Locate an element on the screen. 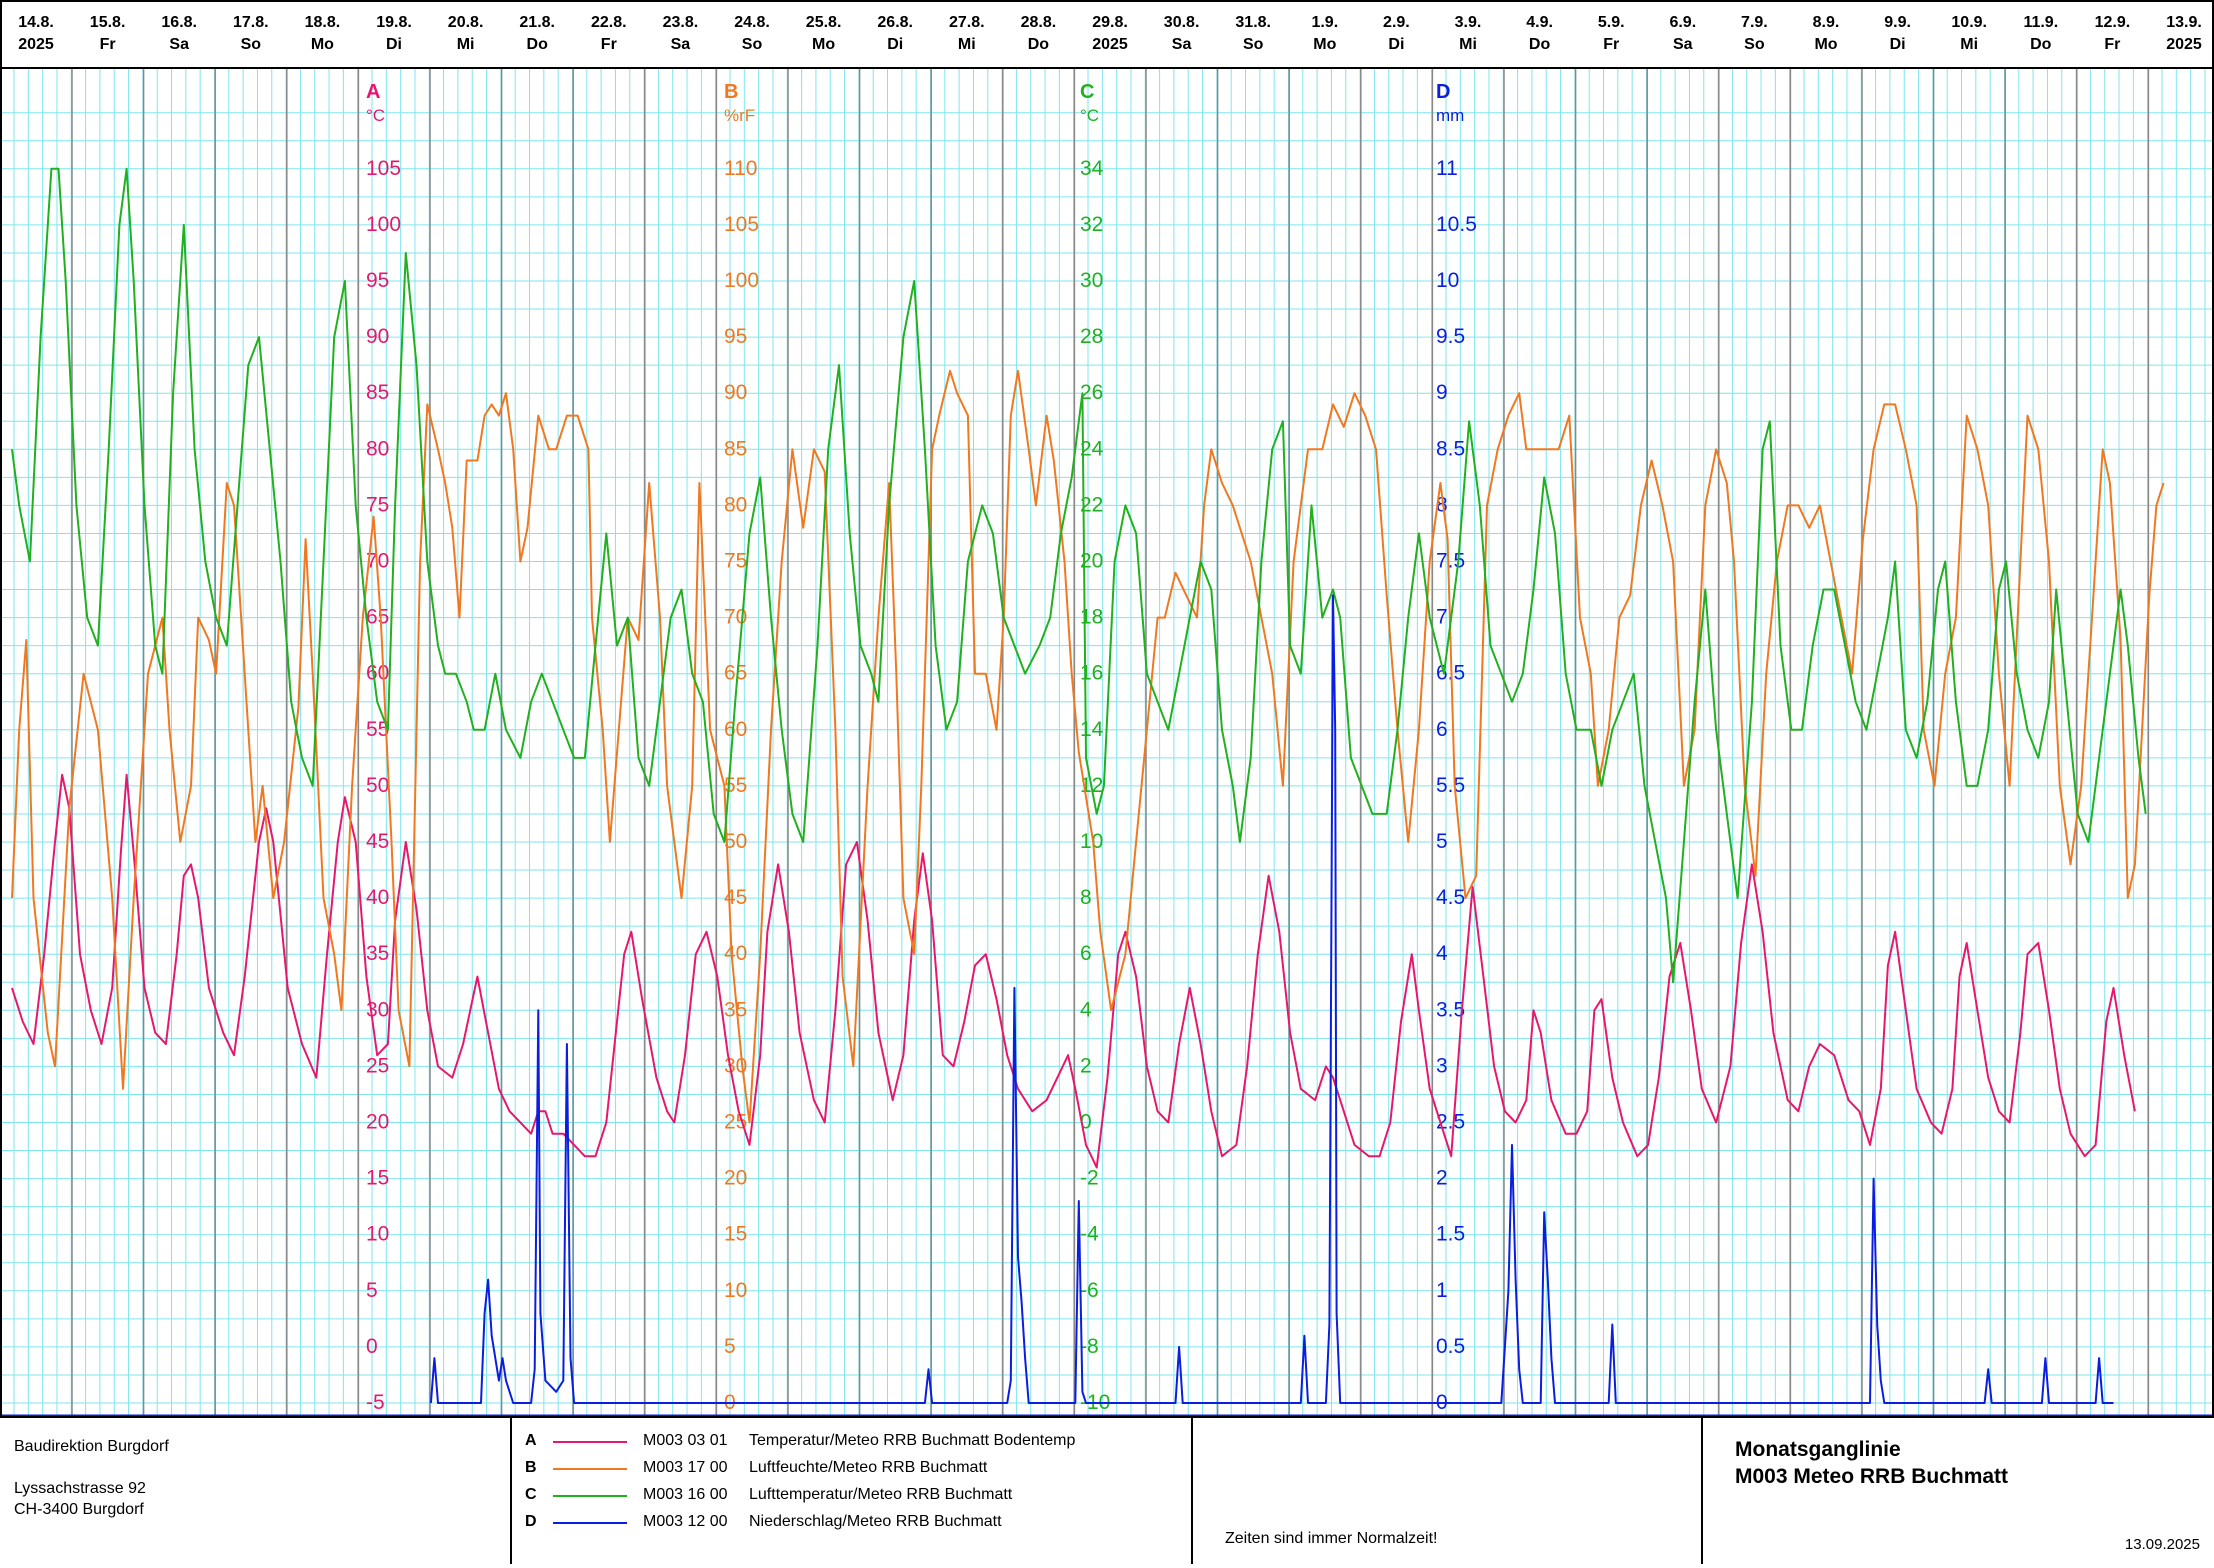 Image resolution: width=2214 pixels, height=1568 pixels. axis-tick-label: 45 is located at coordinates (735, 897).